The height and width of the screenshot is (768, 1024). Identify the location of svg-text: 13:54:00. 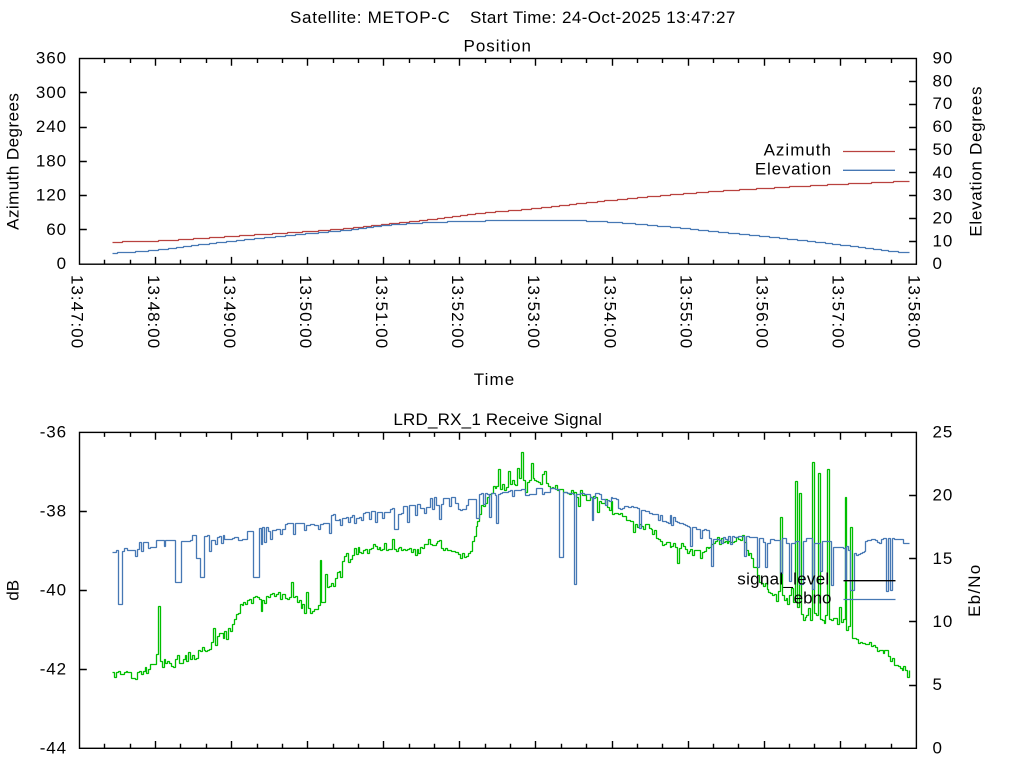
(609, 312).